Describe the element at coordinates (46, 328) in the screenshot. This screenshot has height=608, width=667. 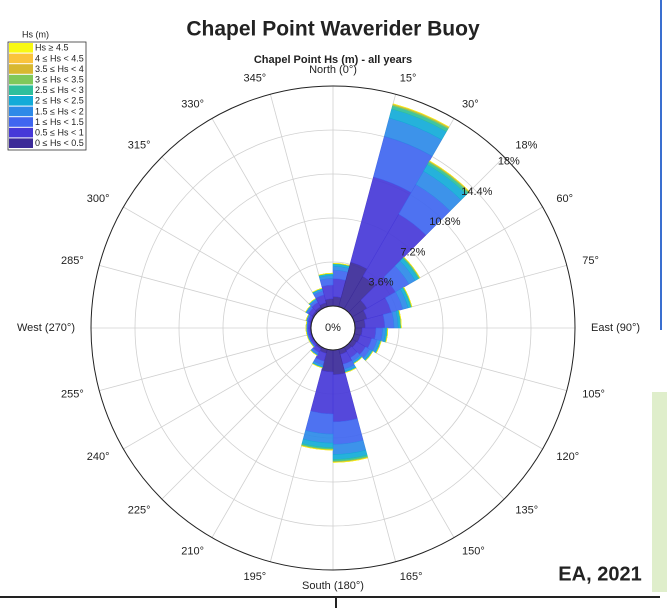
I see `theta-tick-label: West (270°)` at that location.